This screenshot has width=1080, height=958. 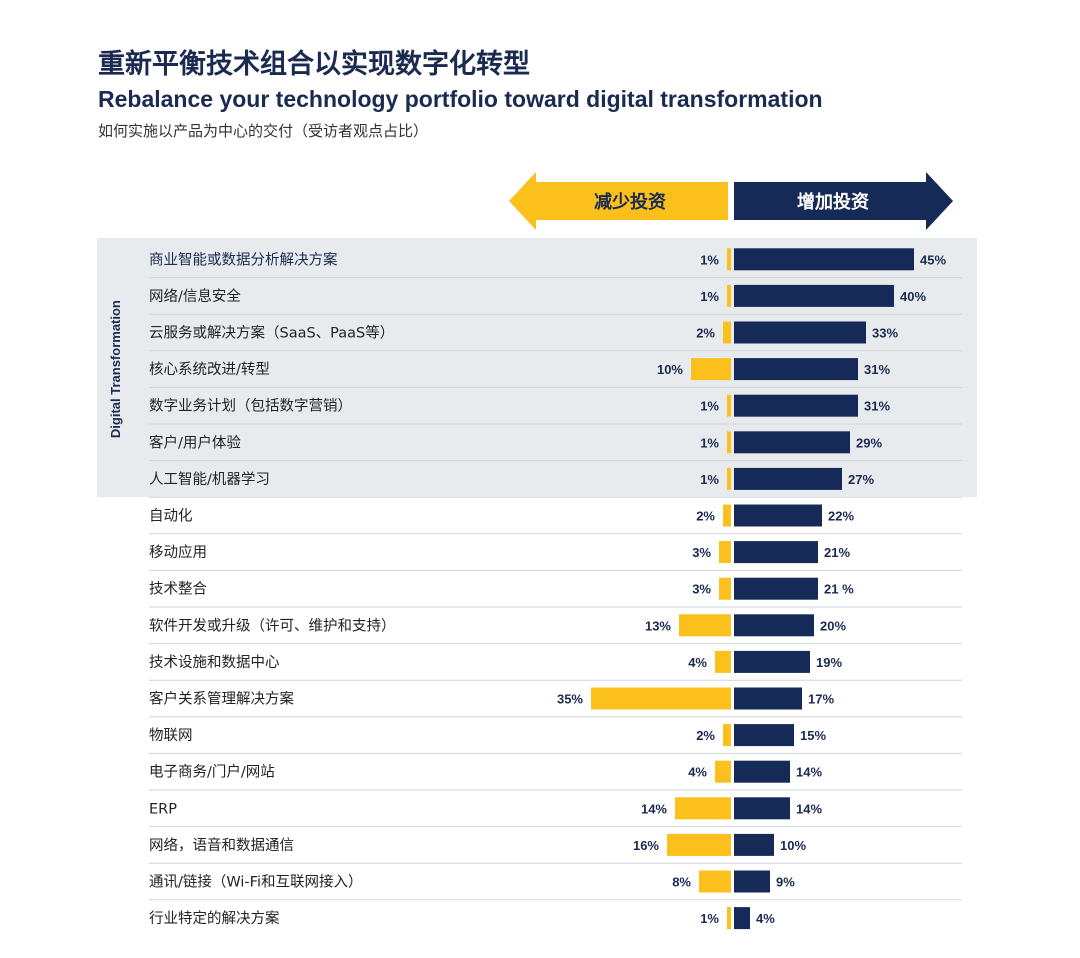 What do you see at coordinates (243, 259) in the screenshot?
I see `category-label: 商业智能或数据分析解决方案` at bounding box center [243, 259].